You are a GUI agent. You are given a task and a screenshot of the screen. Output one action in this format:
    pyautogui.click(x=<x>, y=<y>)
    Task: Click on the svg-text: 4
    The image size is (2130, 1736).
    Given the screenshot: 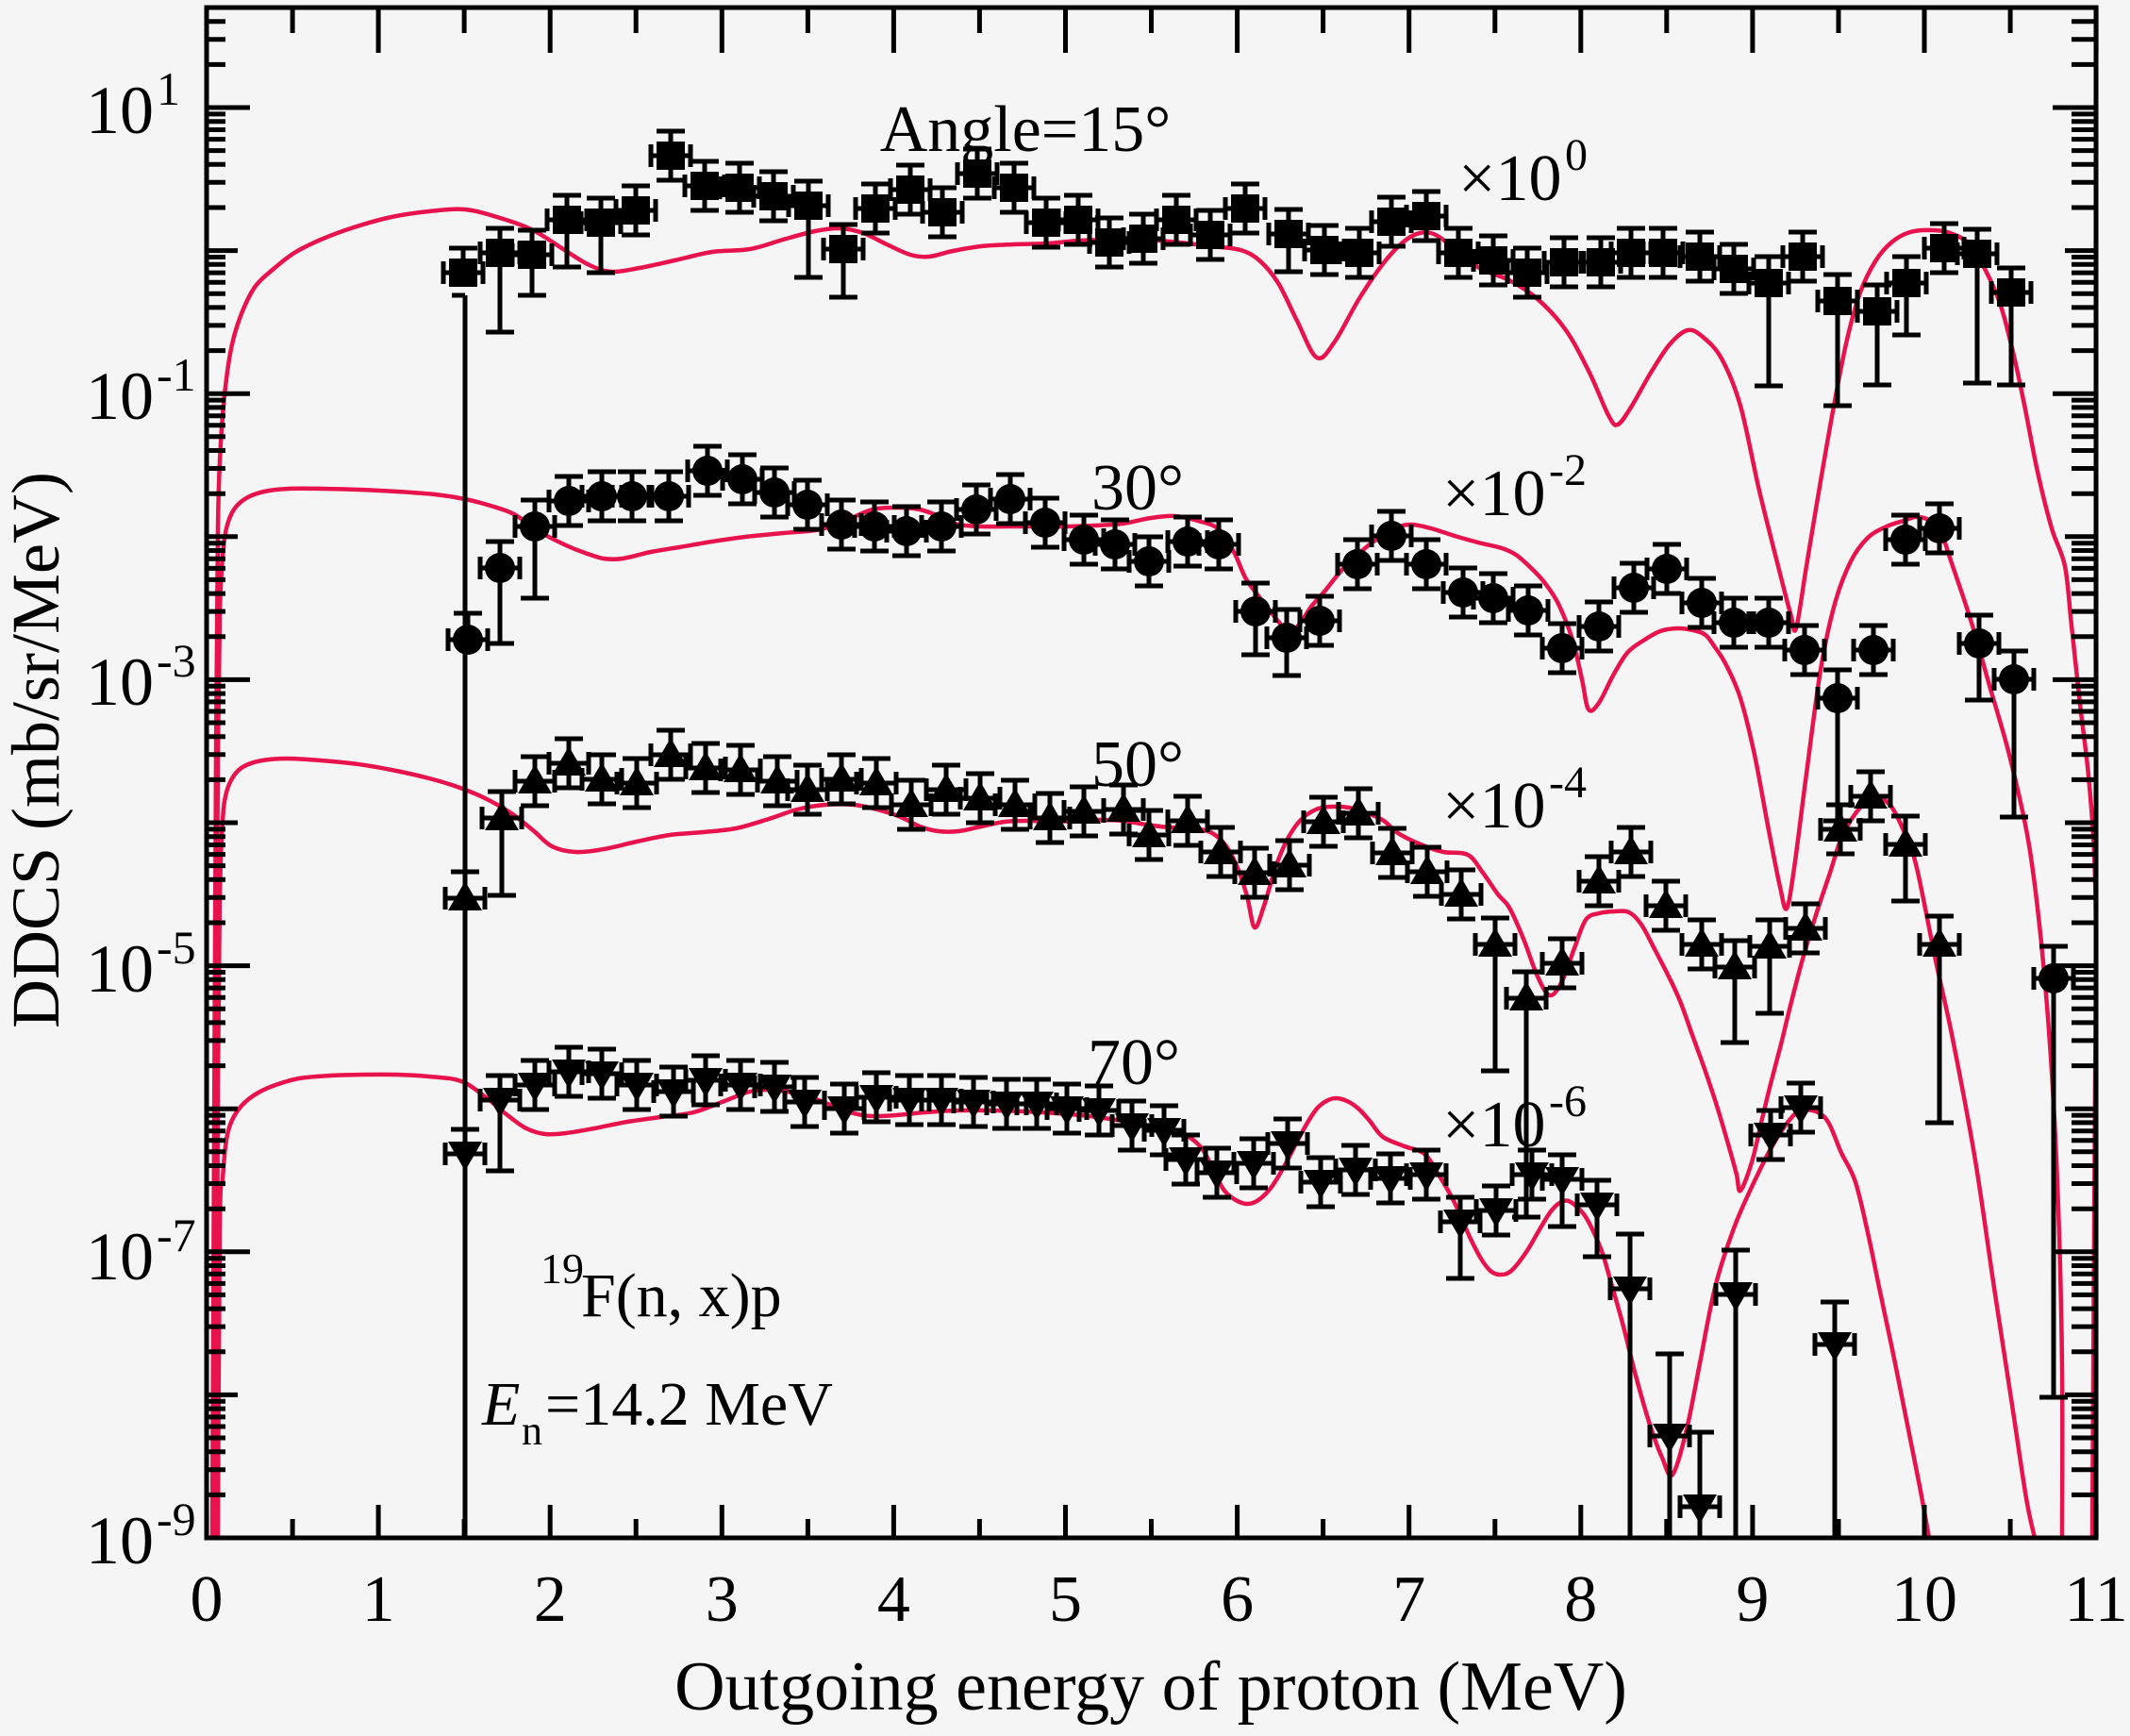 What is the action you would take?
    pyautogui.click(x=894, y=1600)
    